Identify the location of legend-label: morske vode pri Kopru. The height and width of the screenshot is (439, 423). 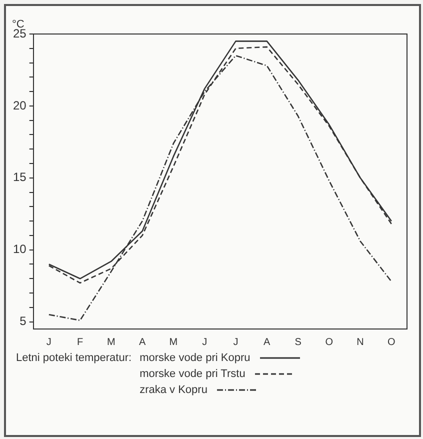
(195, 358).